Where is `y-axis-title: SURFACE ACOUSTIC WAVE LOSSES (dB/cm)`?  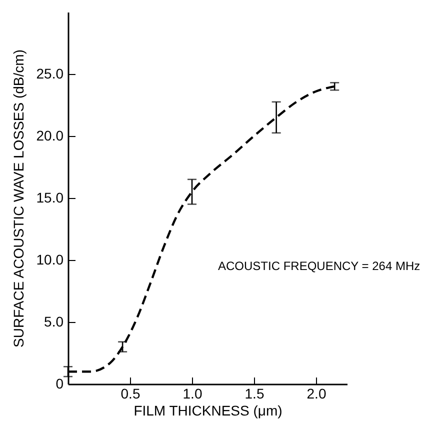 y-axis-title: SURFACE ACOUSTIC WAVE LOSSES (dB/cm) is located at coordinates (18, 199).